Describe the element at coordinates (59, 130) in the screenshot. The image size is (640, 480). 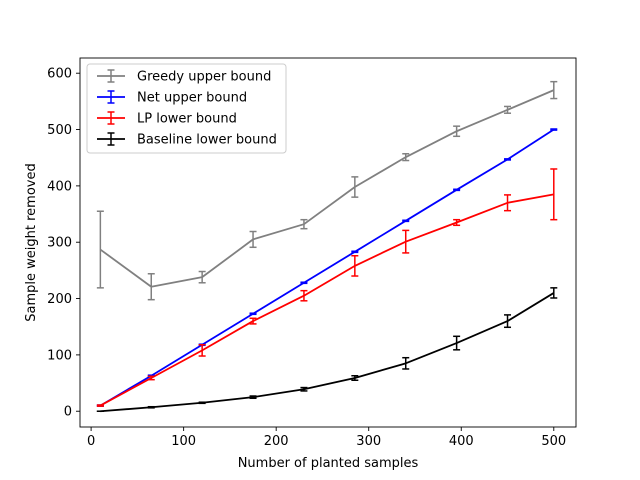
I see `y-tick-label: 500` at that location.